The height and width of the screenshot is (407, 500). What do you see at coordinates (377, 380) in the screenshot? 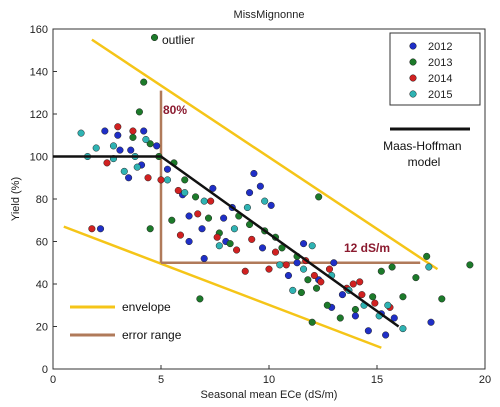
I see `x-tick-label: 15` at bounding box center [377, 380].